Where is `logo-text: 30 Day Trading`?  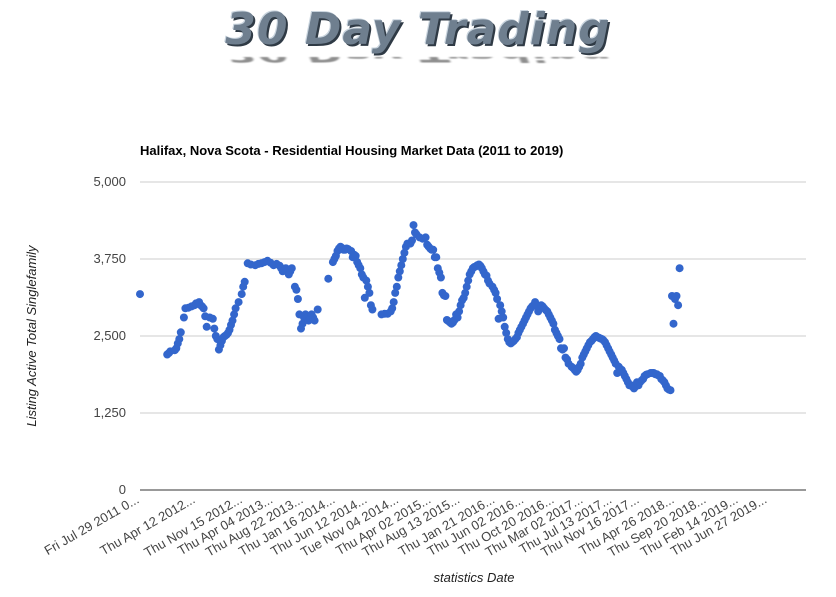 logo-text: 30 Day Trading is located at coordinates (418, 29).